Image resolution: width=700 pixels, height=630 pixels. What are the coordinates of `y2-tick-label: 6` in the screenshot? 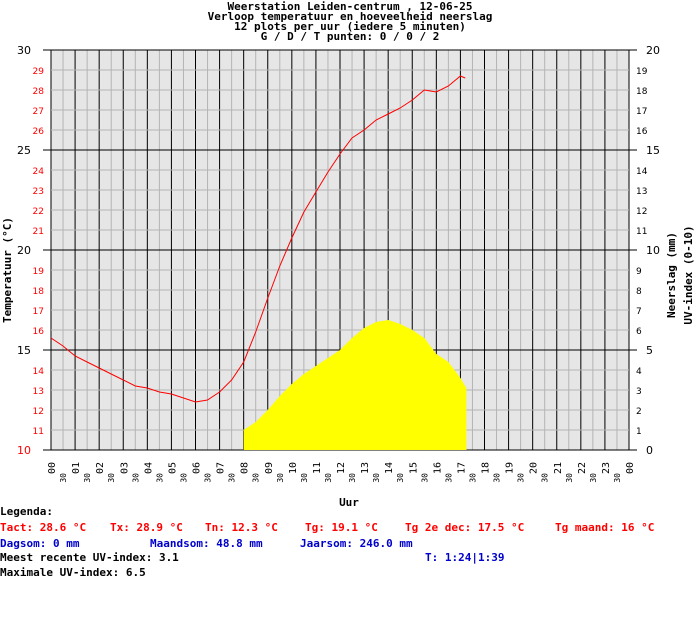 It's located at (639, 332).